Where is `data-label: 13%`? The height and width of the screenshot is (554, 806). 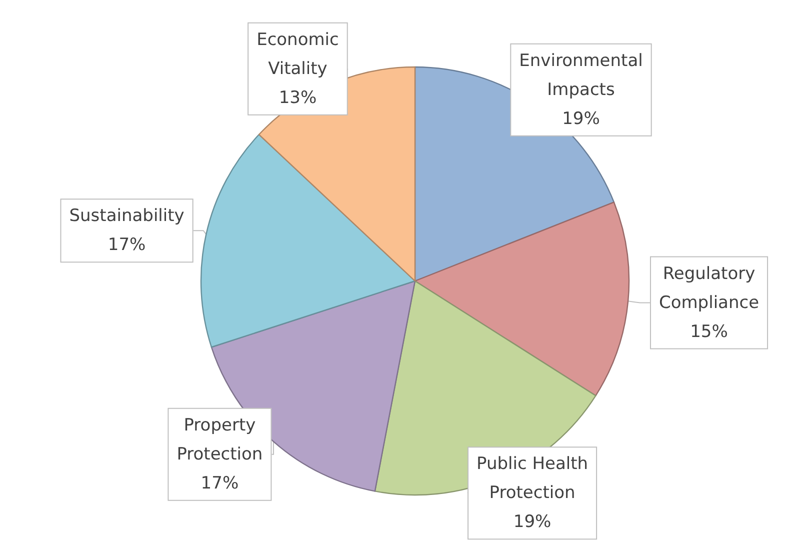 data-label: 13% is located at coordinates (297, 98).